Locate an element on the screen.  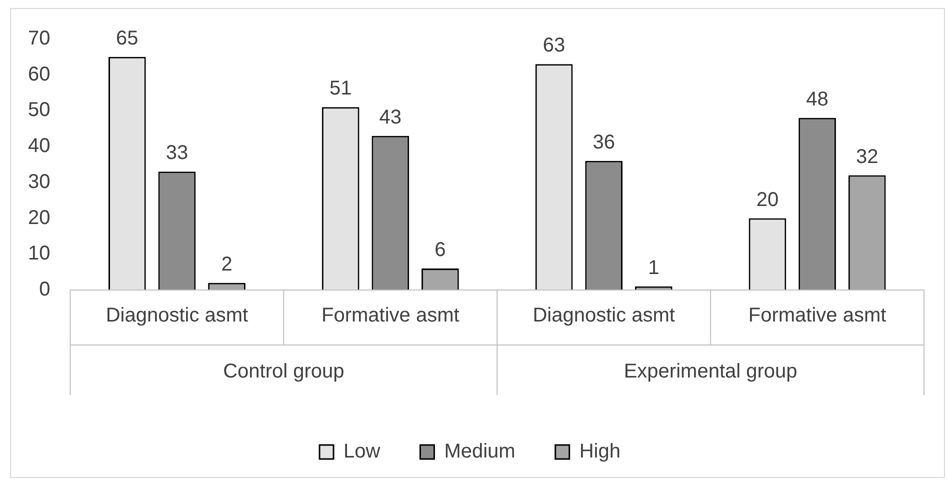
legend-label: Medium is located at coordinates (480, 451).